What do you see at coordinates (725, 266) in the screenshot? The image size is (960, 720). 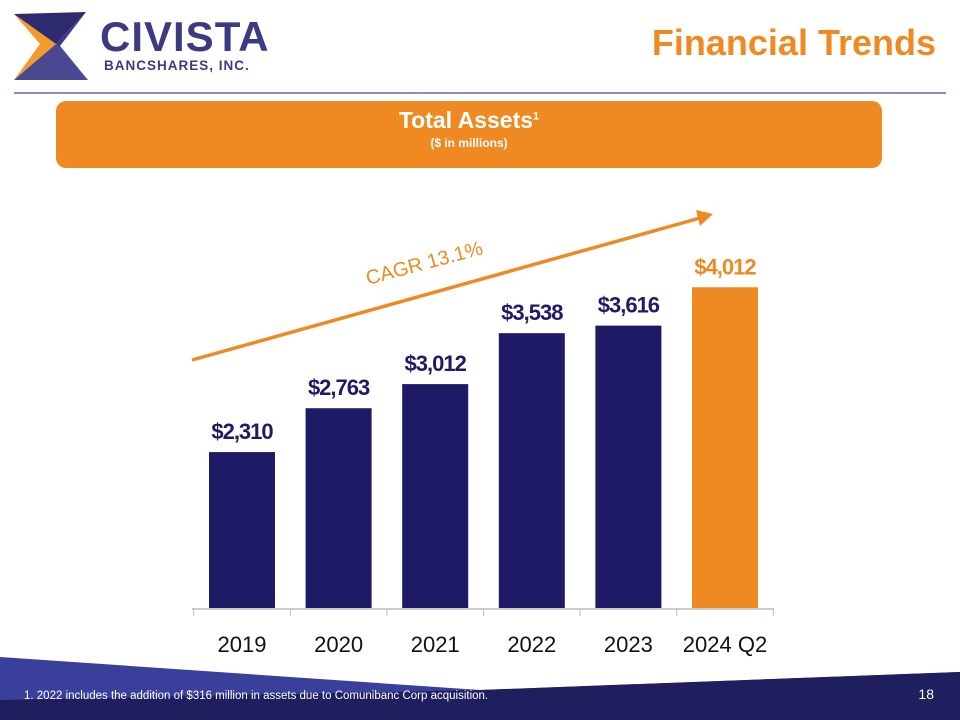 I see `data-label: $4,012` at bounding box center [725, 266].